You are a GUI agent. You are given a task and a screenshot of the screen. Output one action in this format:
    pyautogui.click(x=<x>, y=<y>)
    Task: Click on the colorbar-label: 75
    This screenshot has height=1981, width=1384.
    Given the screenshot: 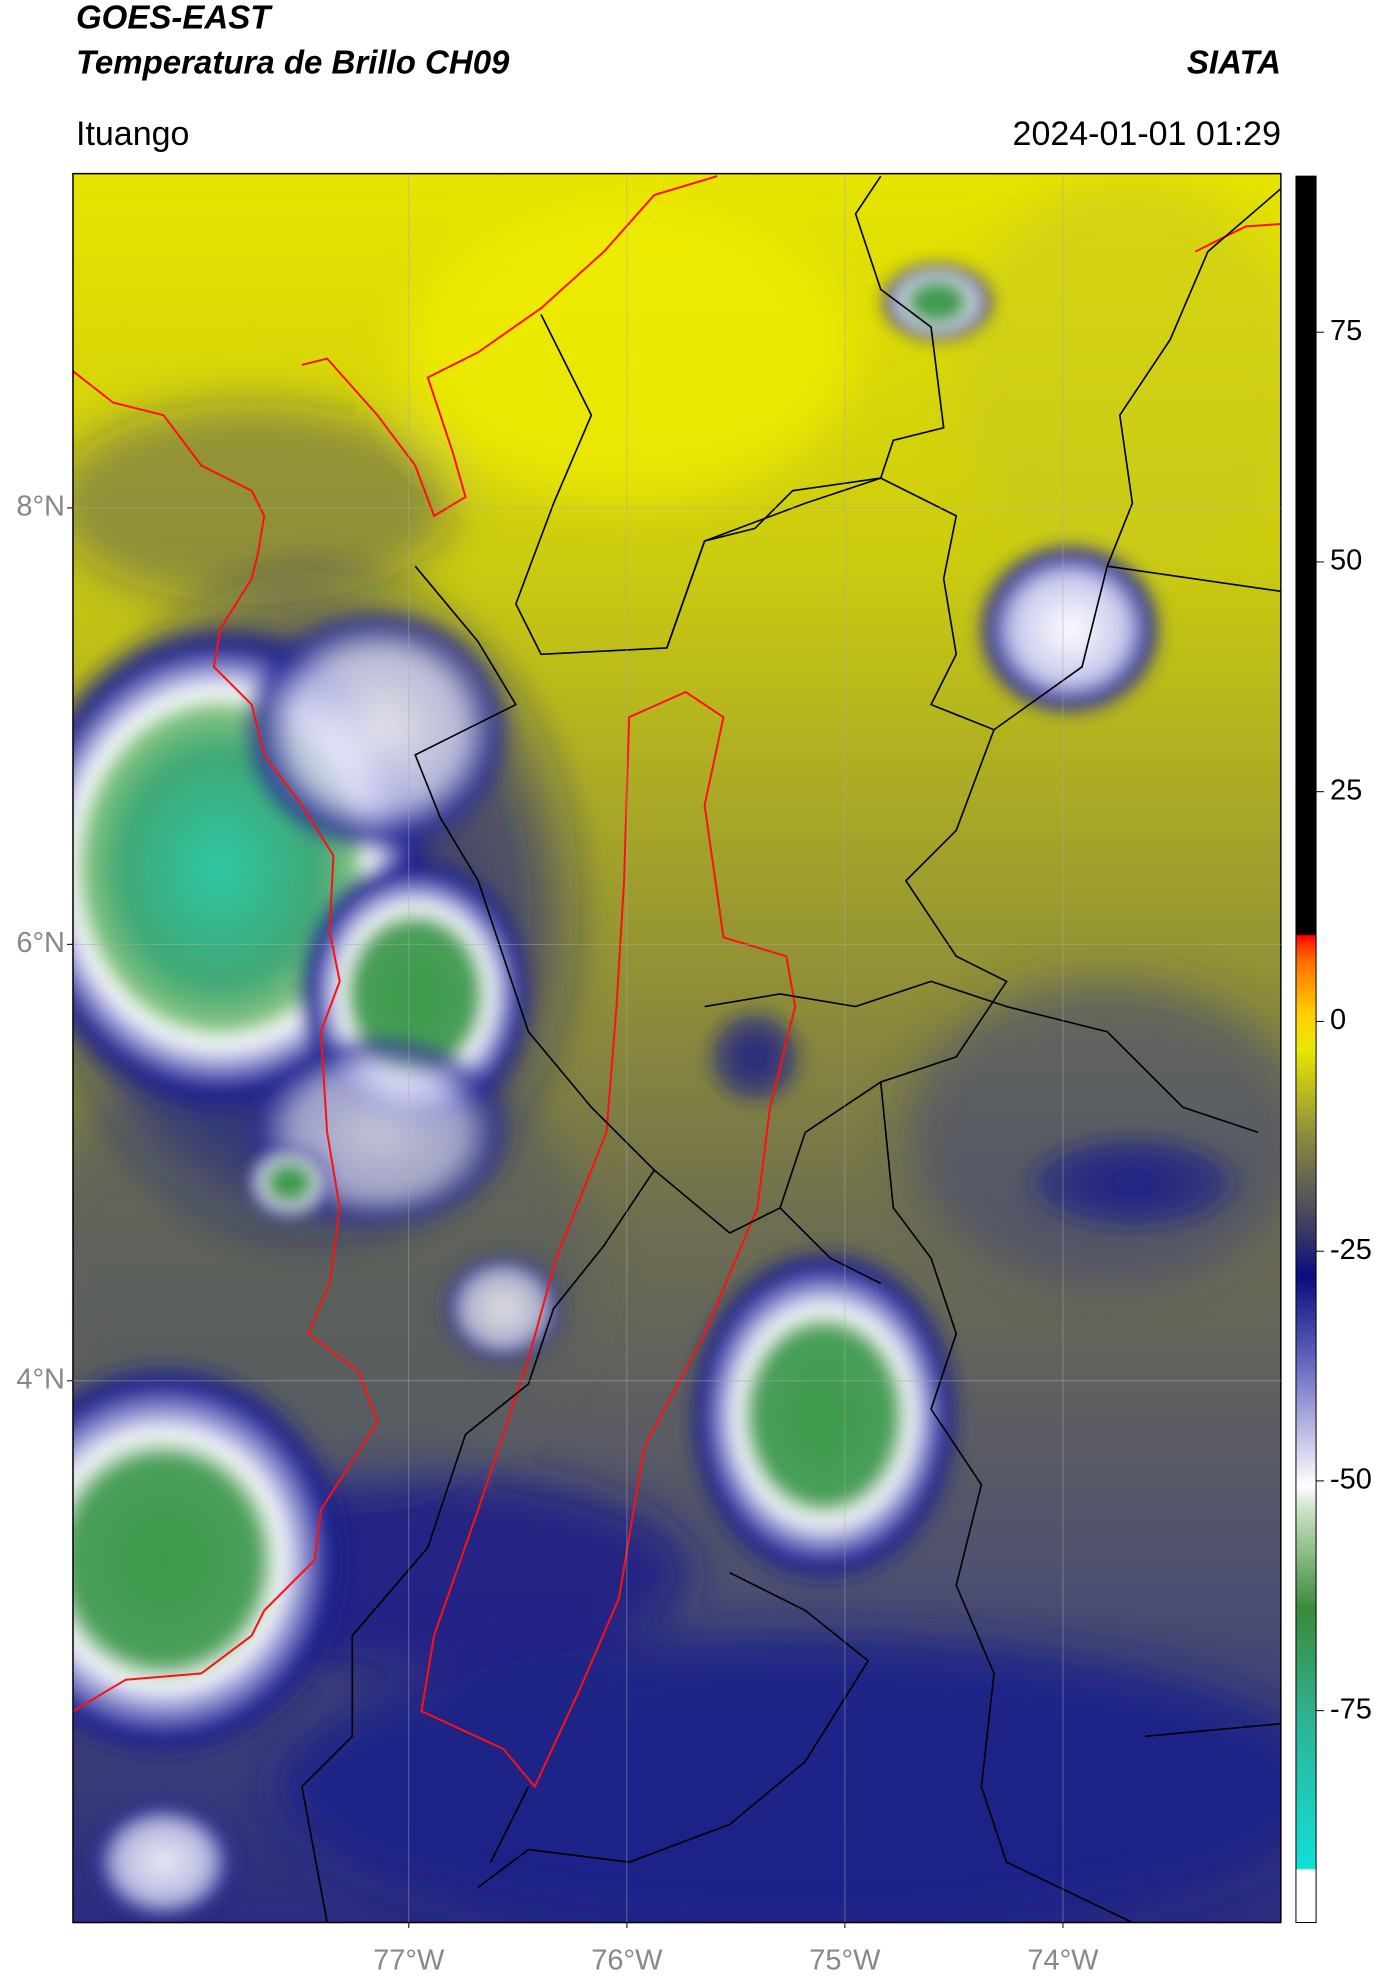 What is the action you would take?
    pyautogui.click(x=1346, y=331)
    